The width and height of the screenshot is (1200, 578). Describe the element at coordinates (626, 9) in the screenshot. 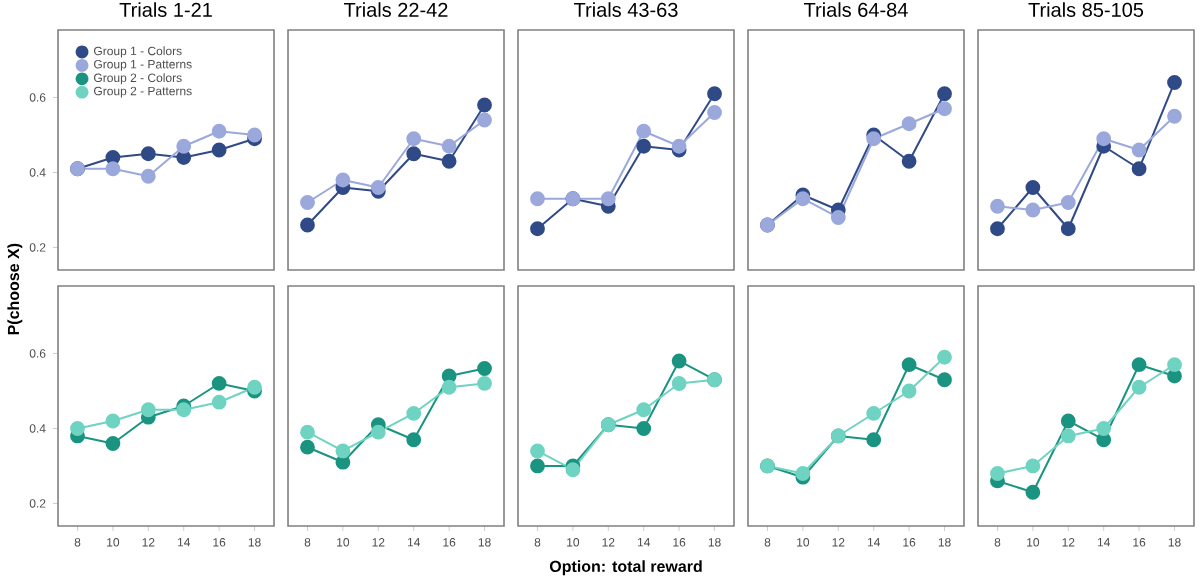

I see `chart-title: Trials 43-63` at that location.